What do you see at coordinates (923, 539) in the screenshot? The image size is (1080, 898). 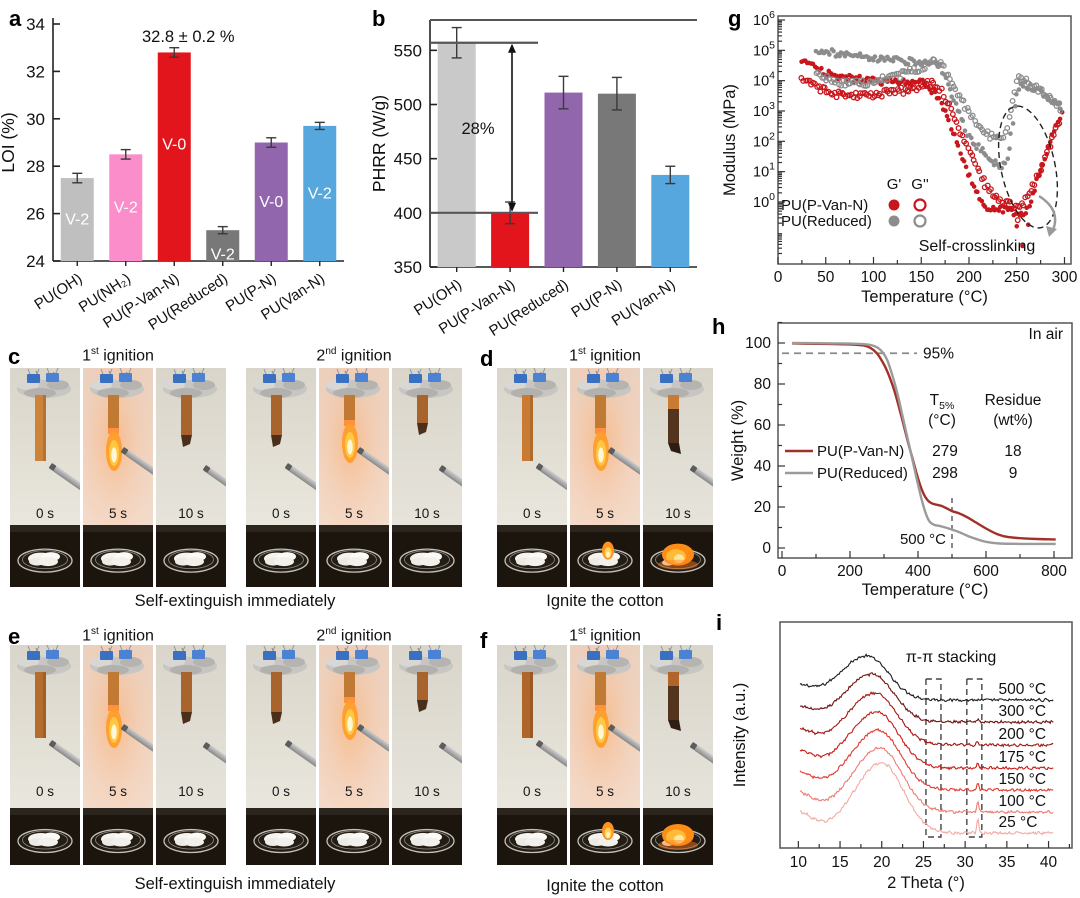 I see `500C-label: 500 °C` at bounding box center [923, 539].